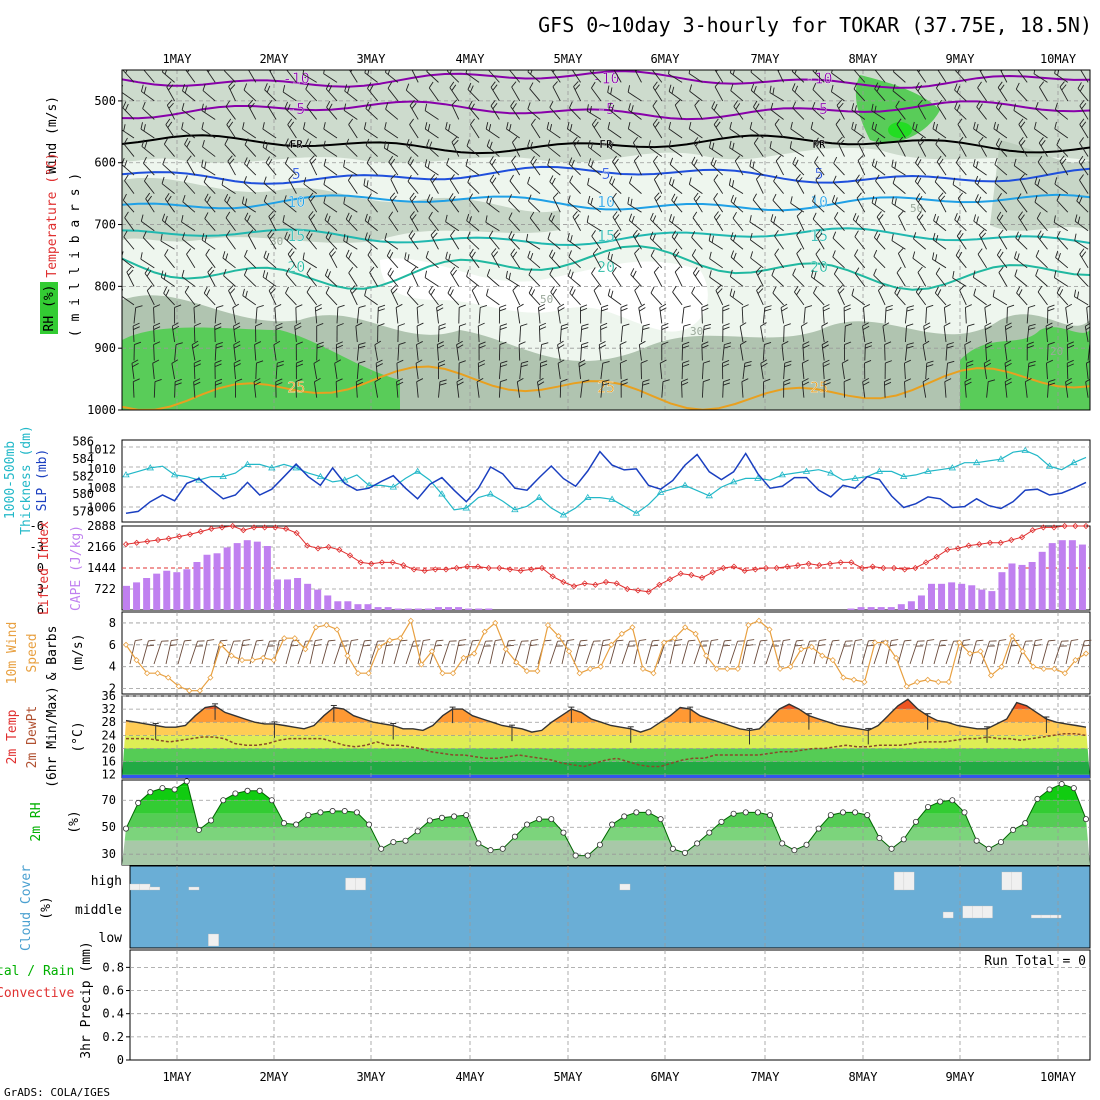 Image resolution: width=1100 pixels, height=1100 pixels. Describe the element at coordinates (961, 1077) in the screenshot. I see `date-label-bottom: 9MAY` at that location.